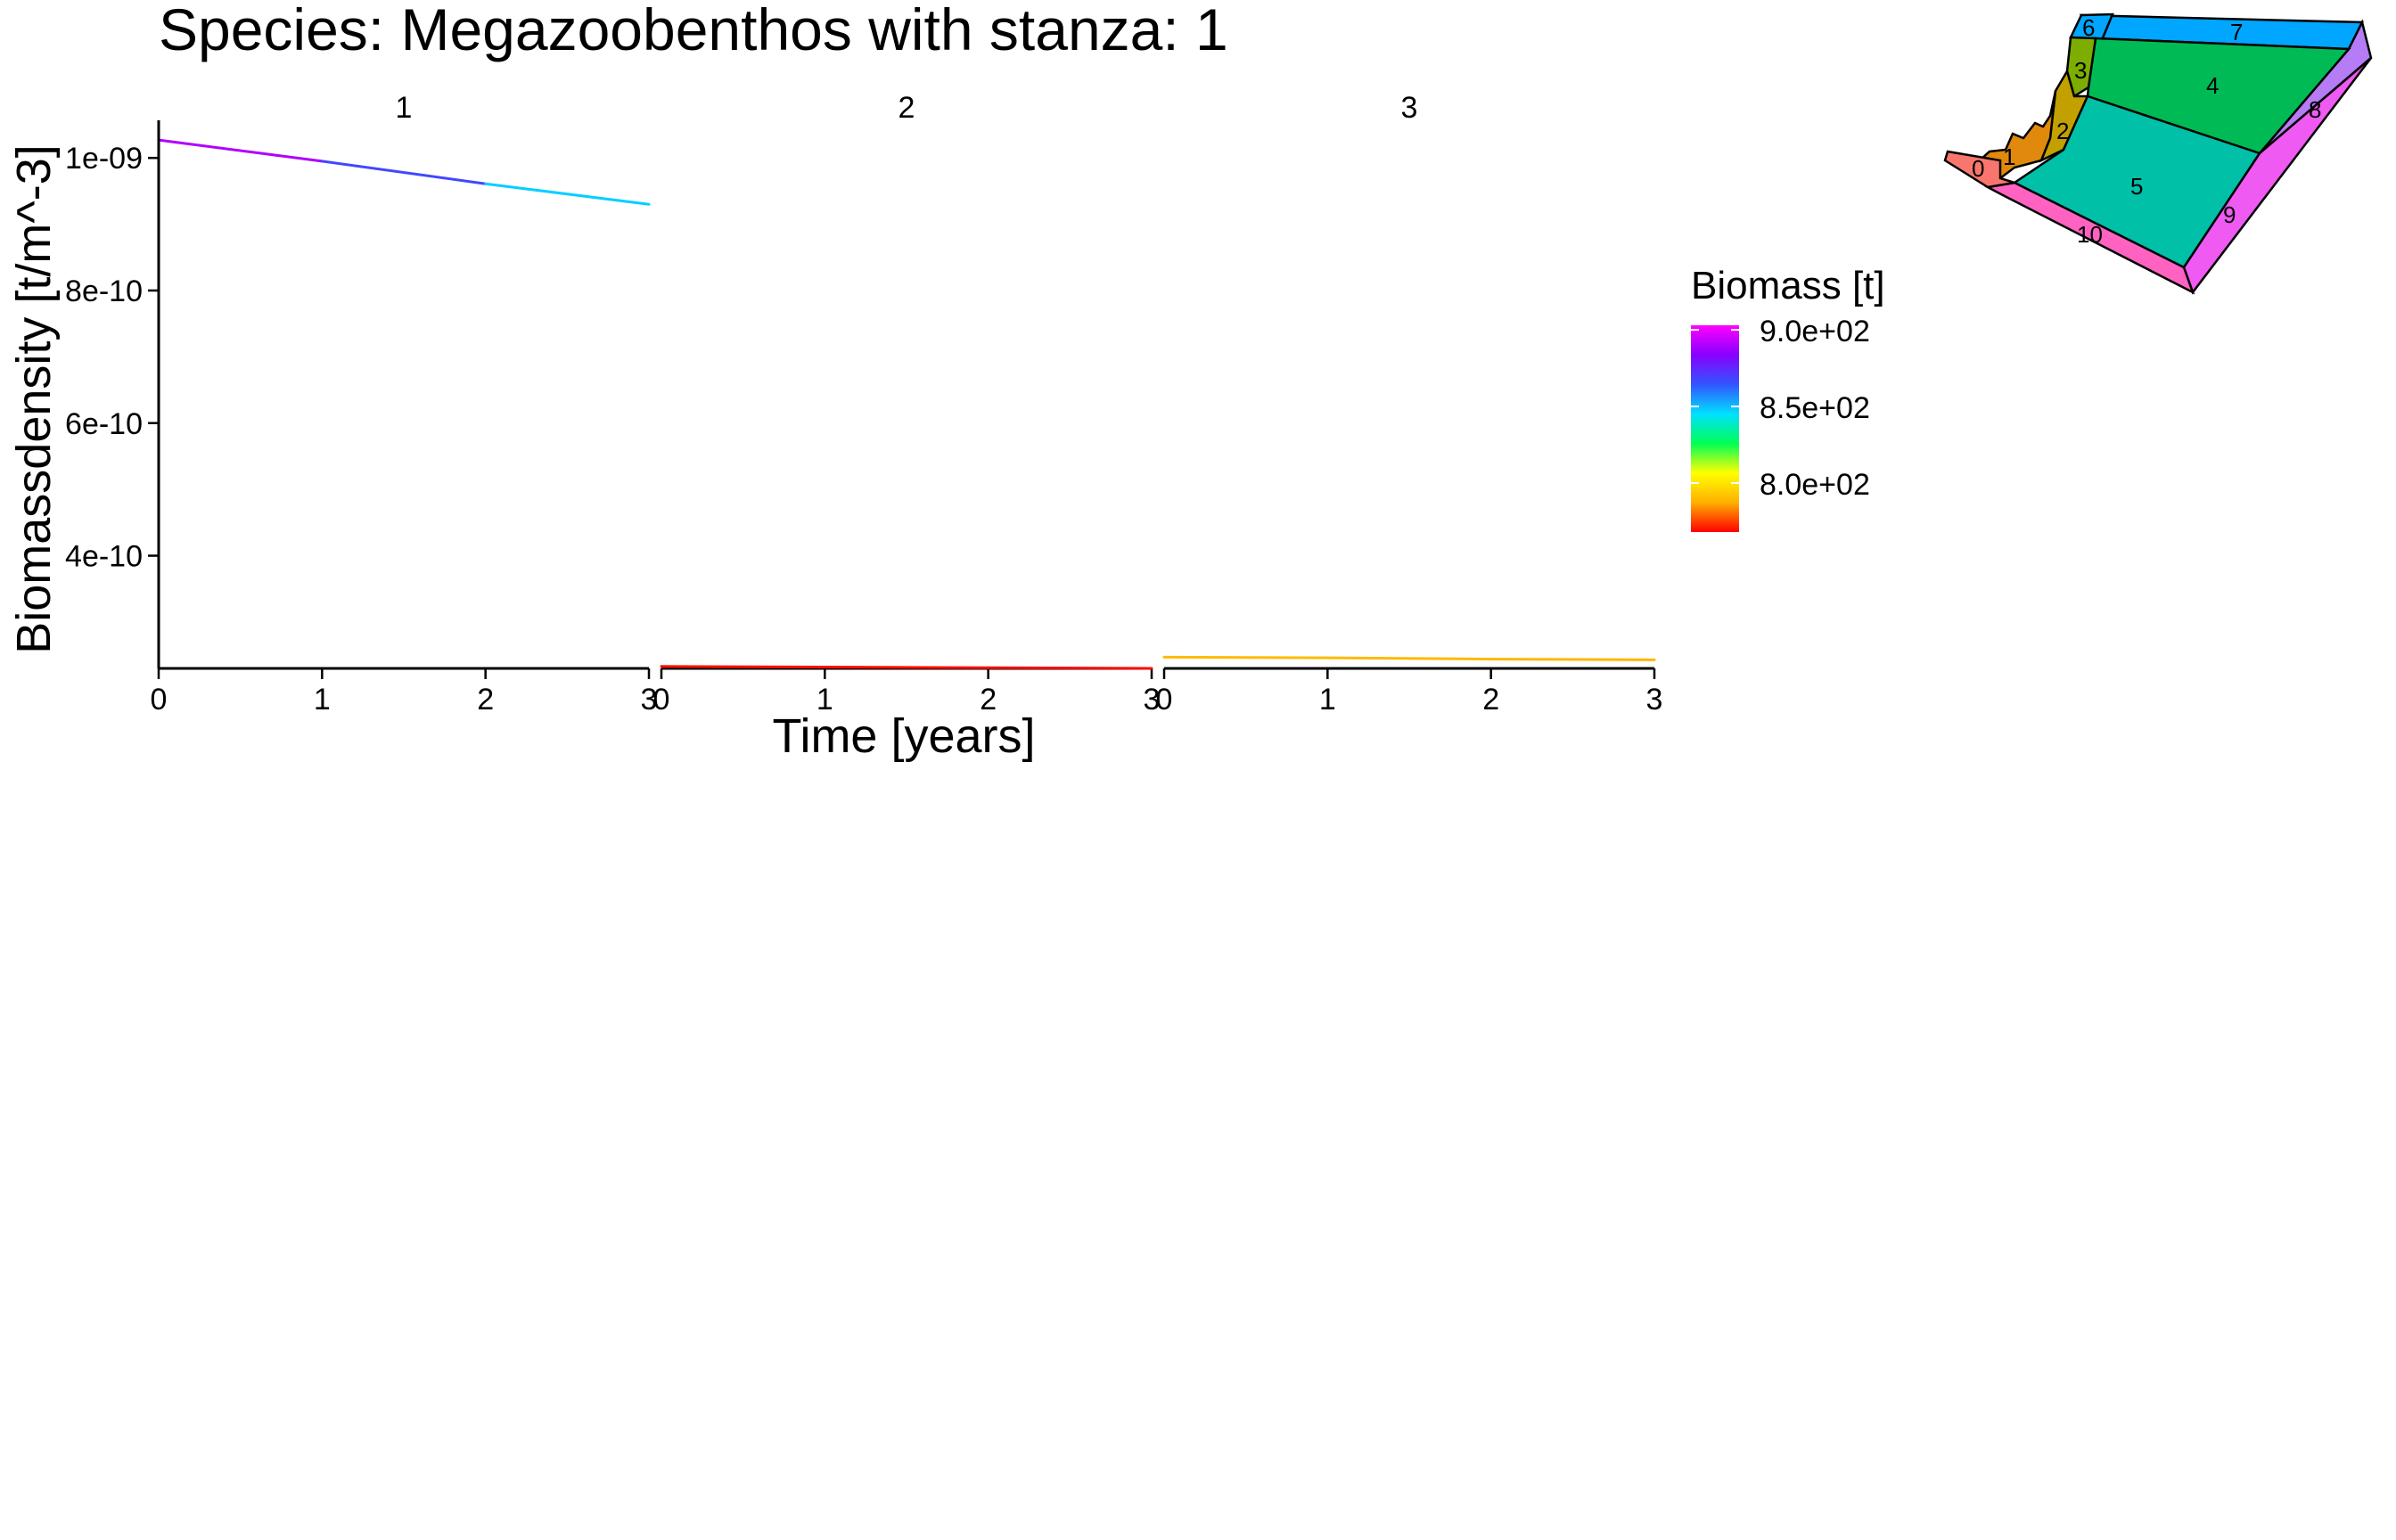 Image resolution: width=2396 pixels, height=1540 pixels. What do you see at coordinates (1788, 285) in the screenshot?
I see `legend-title: Biomass [t]` at bounding box center [1788, 285].